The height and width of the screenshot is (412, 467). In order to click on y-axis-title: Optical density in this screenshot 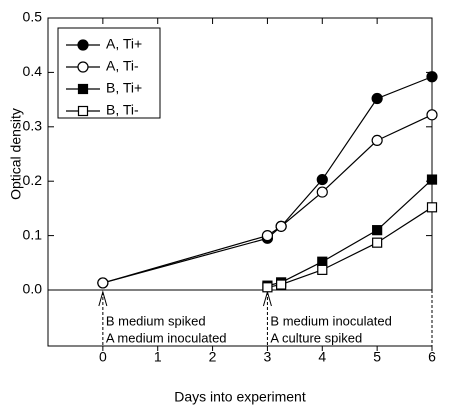, I will do `click(16, 154)`.